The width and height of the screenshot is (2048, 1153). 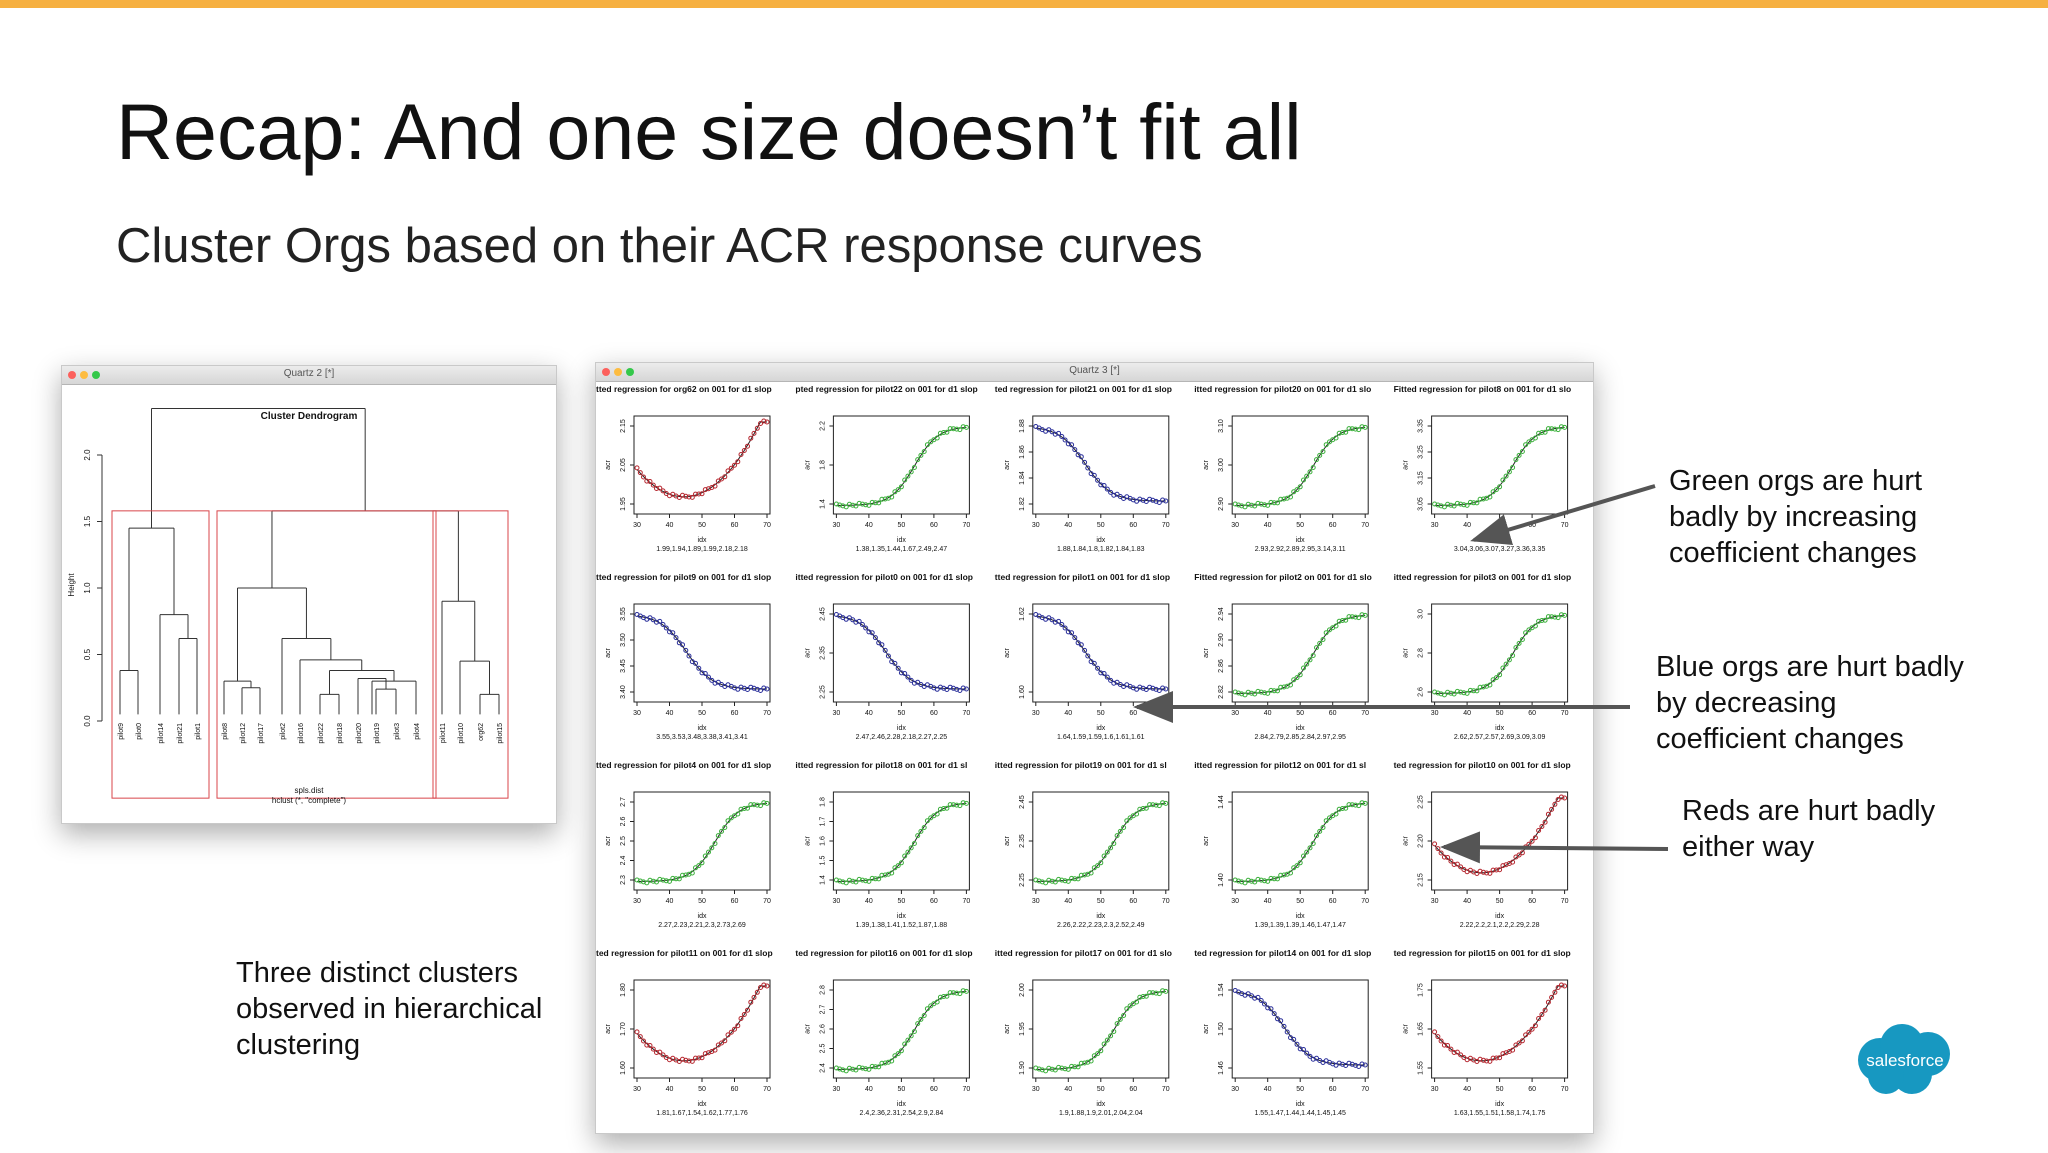 What do you see at coordinates (623, 841) in the screenshot?
I see `y-tick-label: 2.5` at bounding box center [623, 841].